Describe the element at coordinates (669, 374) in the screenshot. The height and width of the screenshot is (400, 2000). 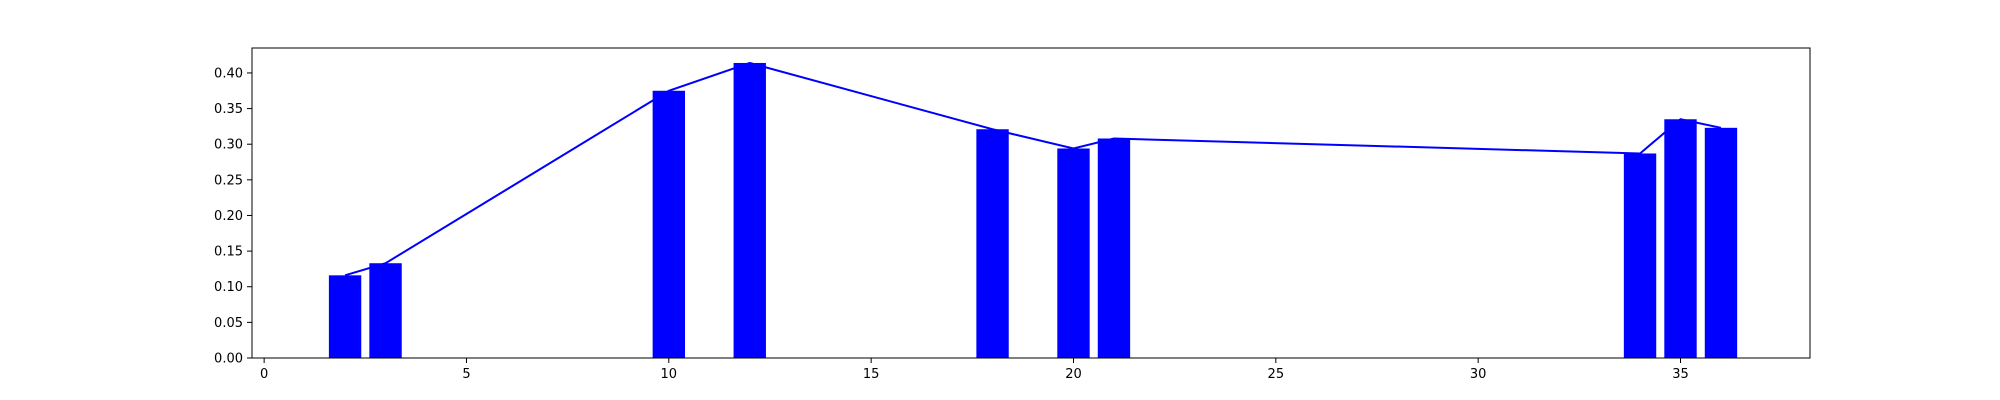
I see `x-tick-label-2: 10` at that location.